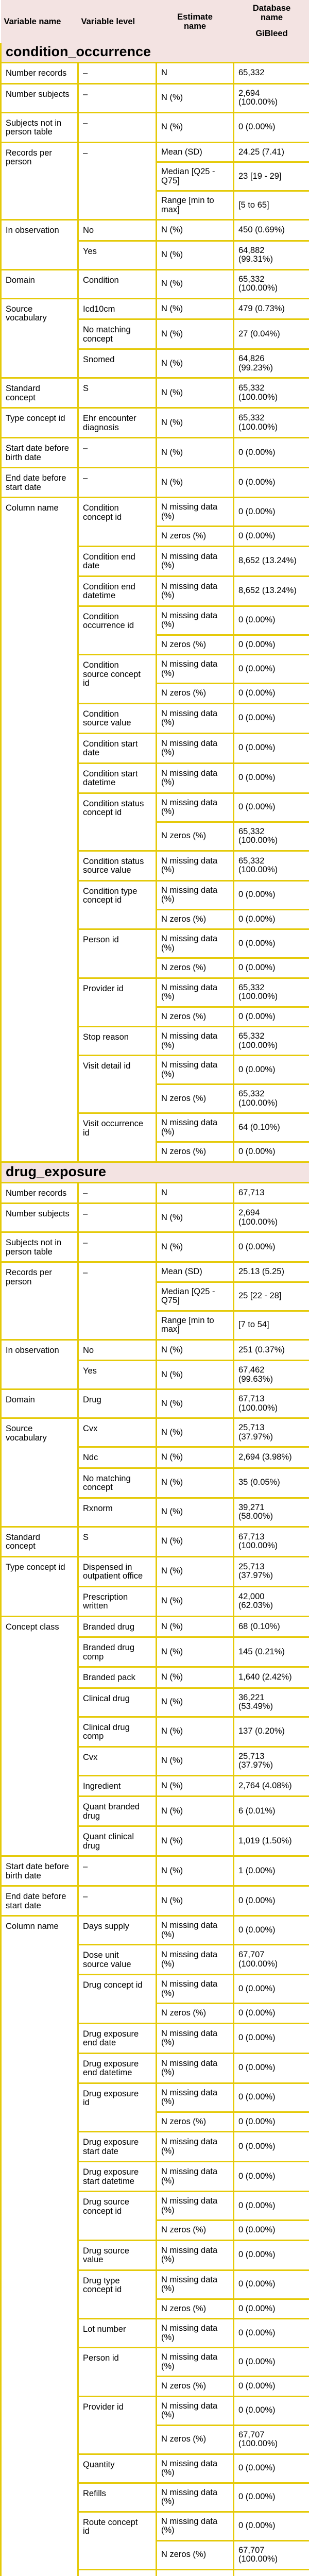 This screenshot has height=2576, width=309. What do you see at coordinates (117, 2216) in the screenshot?
I see `variable-level-cell: Drug source concept id` at bounding box center [117, 2216].